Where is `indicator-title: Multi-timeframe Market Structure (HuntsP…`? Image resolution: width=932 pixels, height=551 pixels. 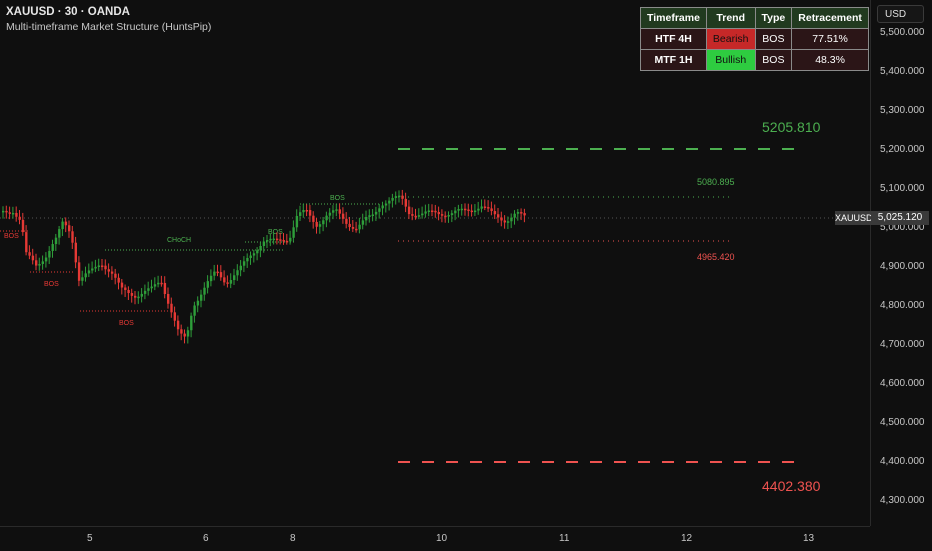
indicator-title: Multi-timeframe Market Structure (HuntsP… is located at coordinates (109, 27).